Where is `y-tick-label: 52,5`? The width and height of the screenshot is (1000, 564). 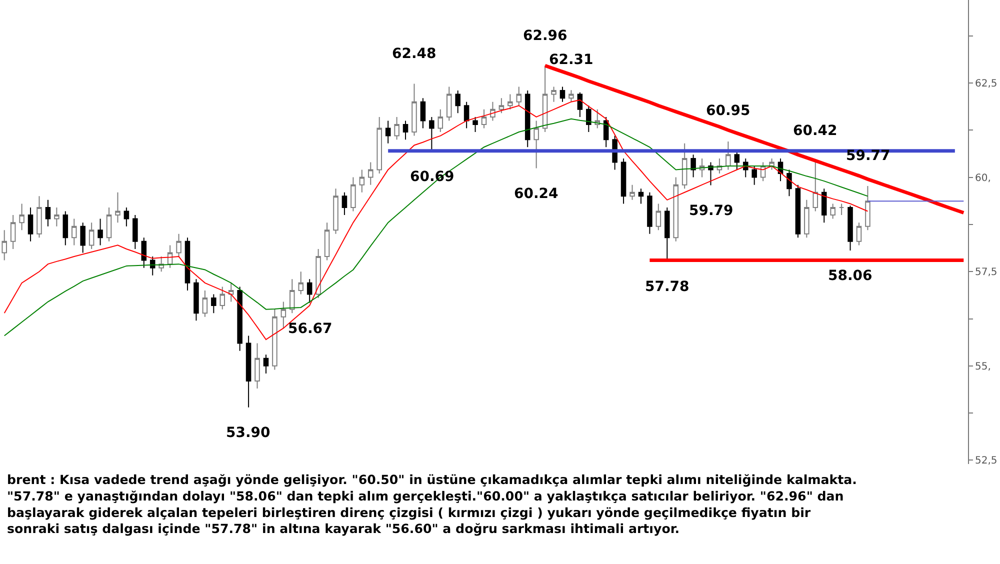
y-tick-label: 52,5 is located at coordinates (986, 461).